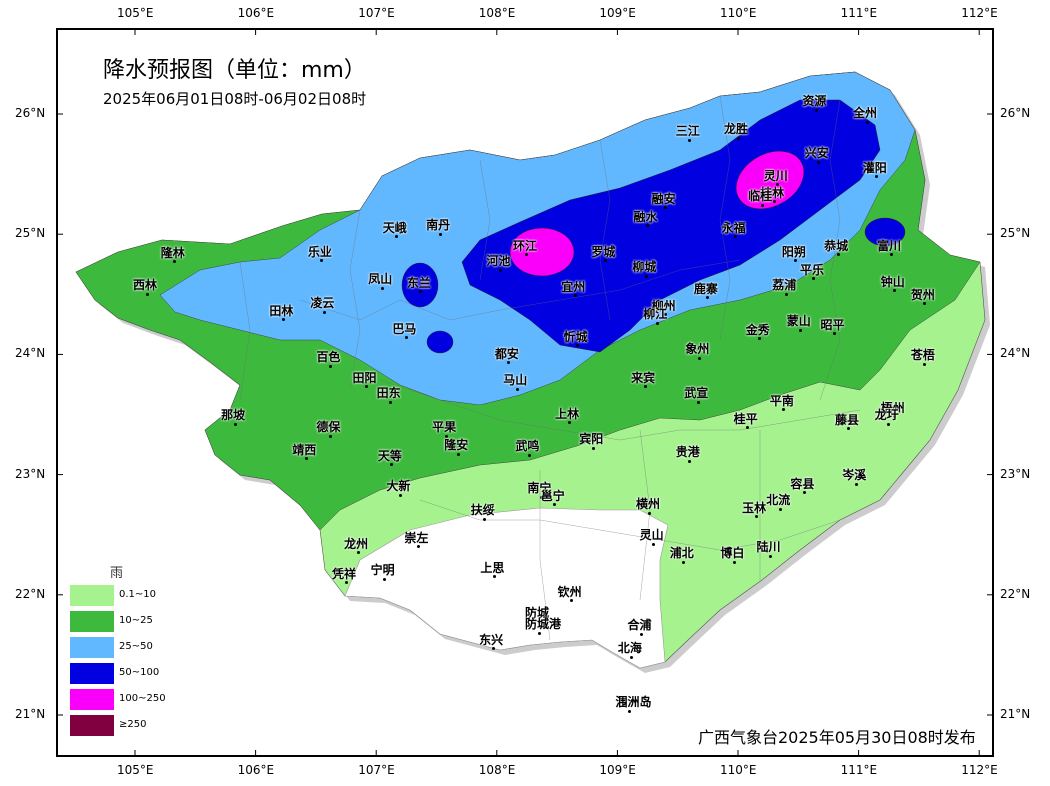 Image resolution: width=1050 pixels, height=786 pixels. What do you see at coordinates (382, 570) in the screenshot?
I see `city-label: 宁明` at bounding box center [382, 570].